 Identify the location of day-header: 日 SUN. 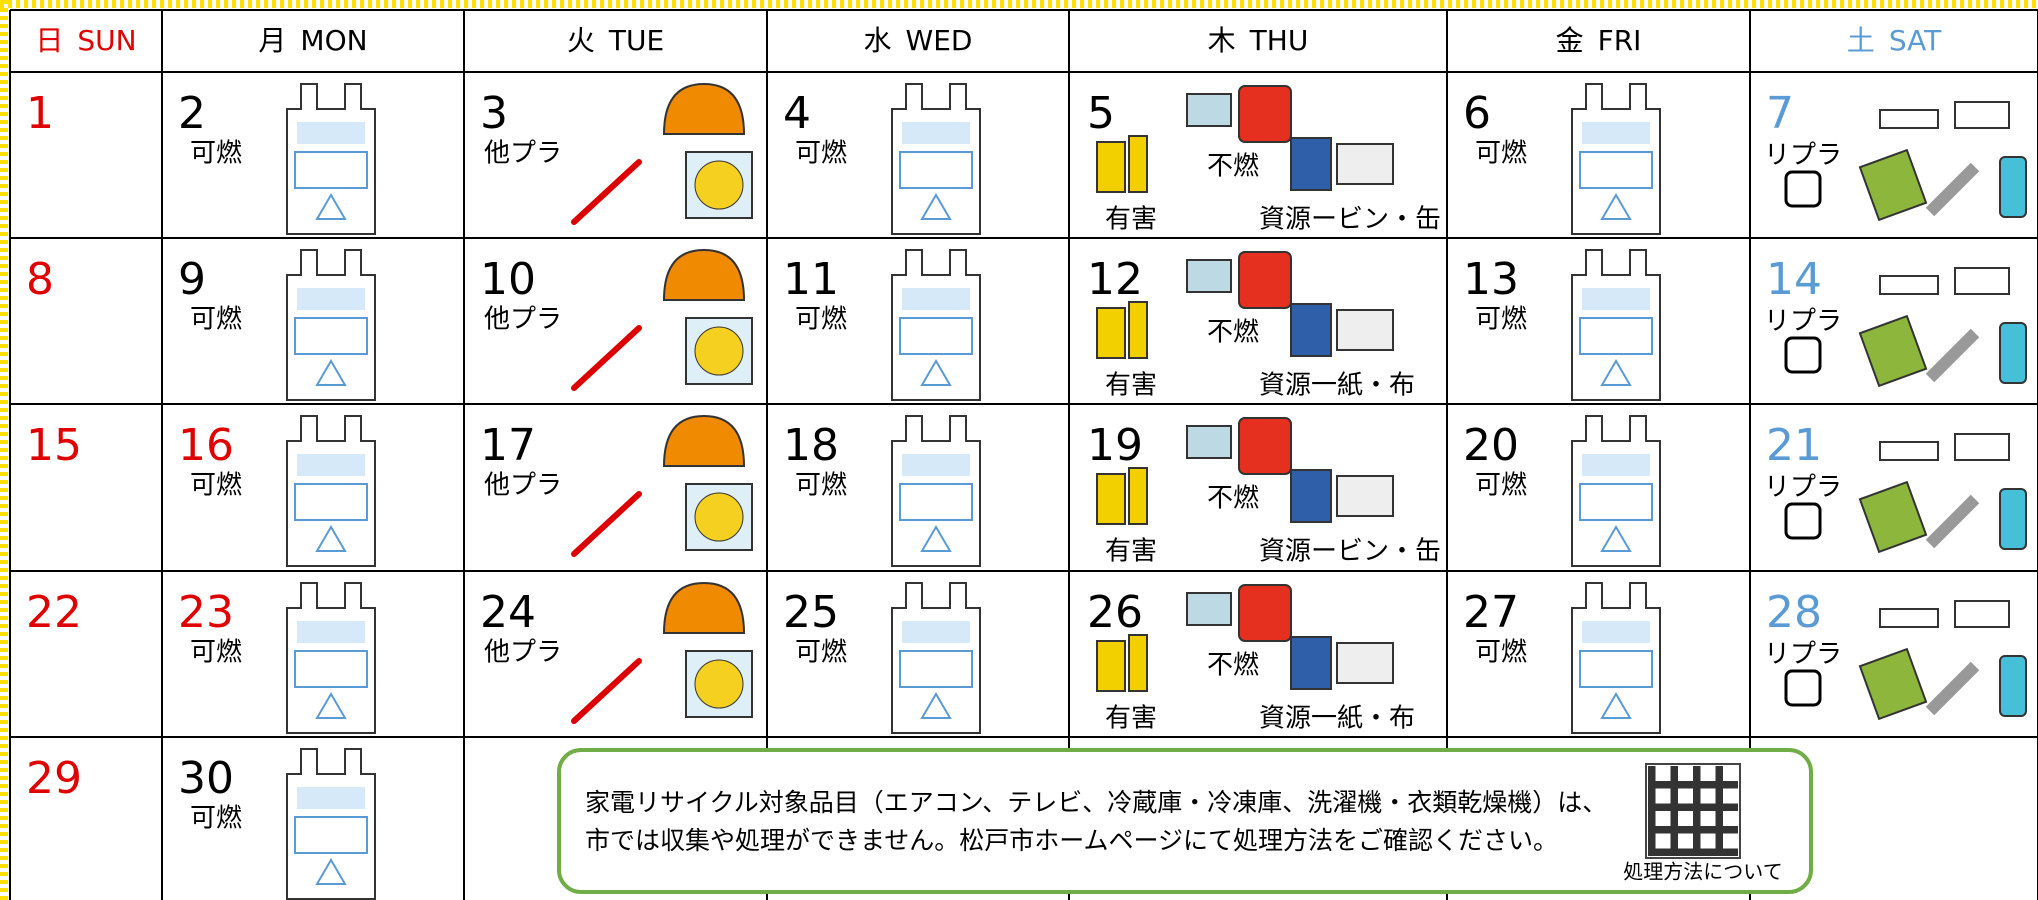
(85, 40).